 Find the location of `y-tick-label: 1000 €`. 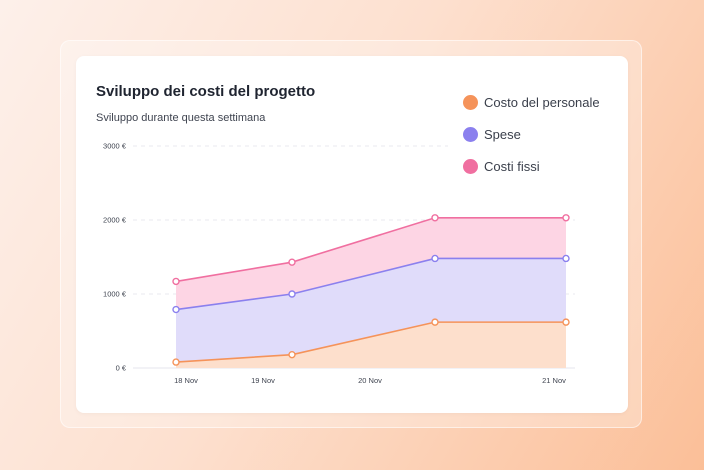

y-tick-label: 1000 € is located at coordinates (115, 294).